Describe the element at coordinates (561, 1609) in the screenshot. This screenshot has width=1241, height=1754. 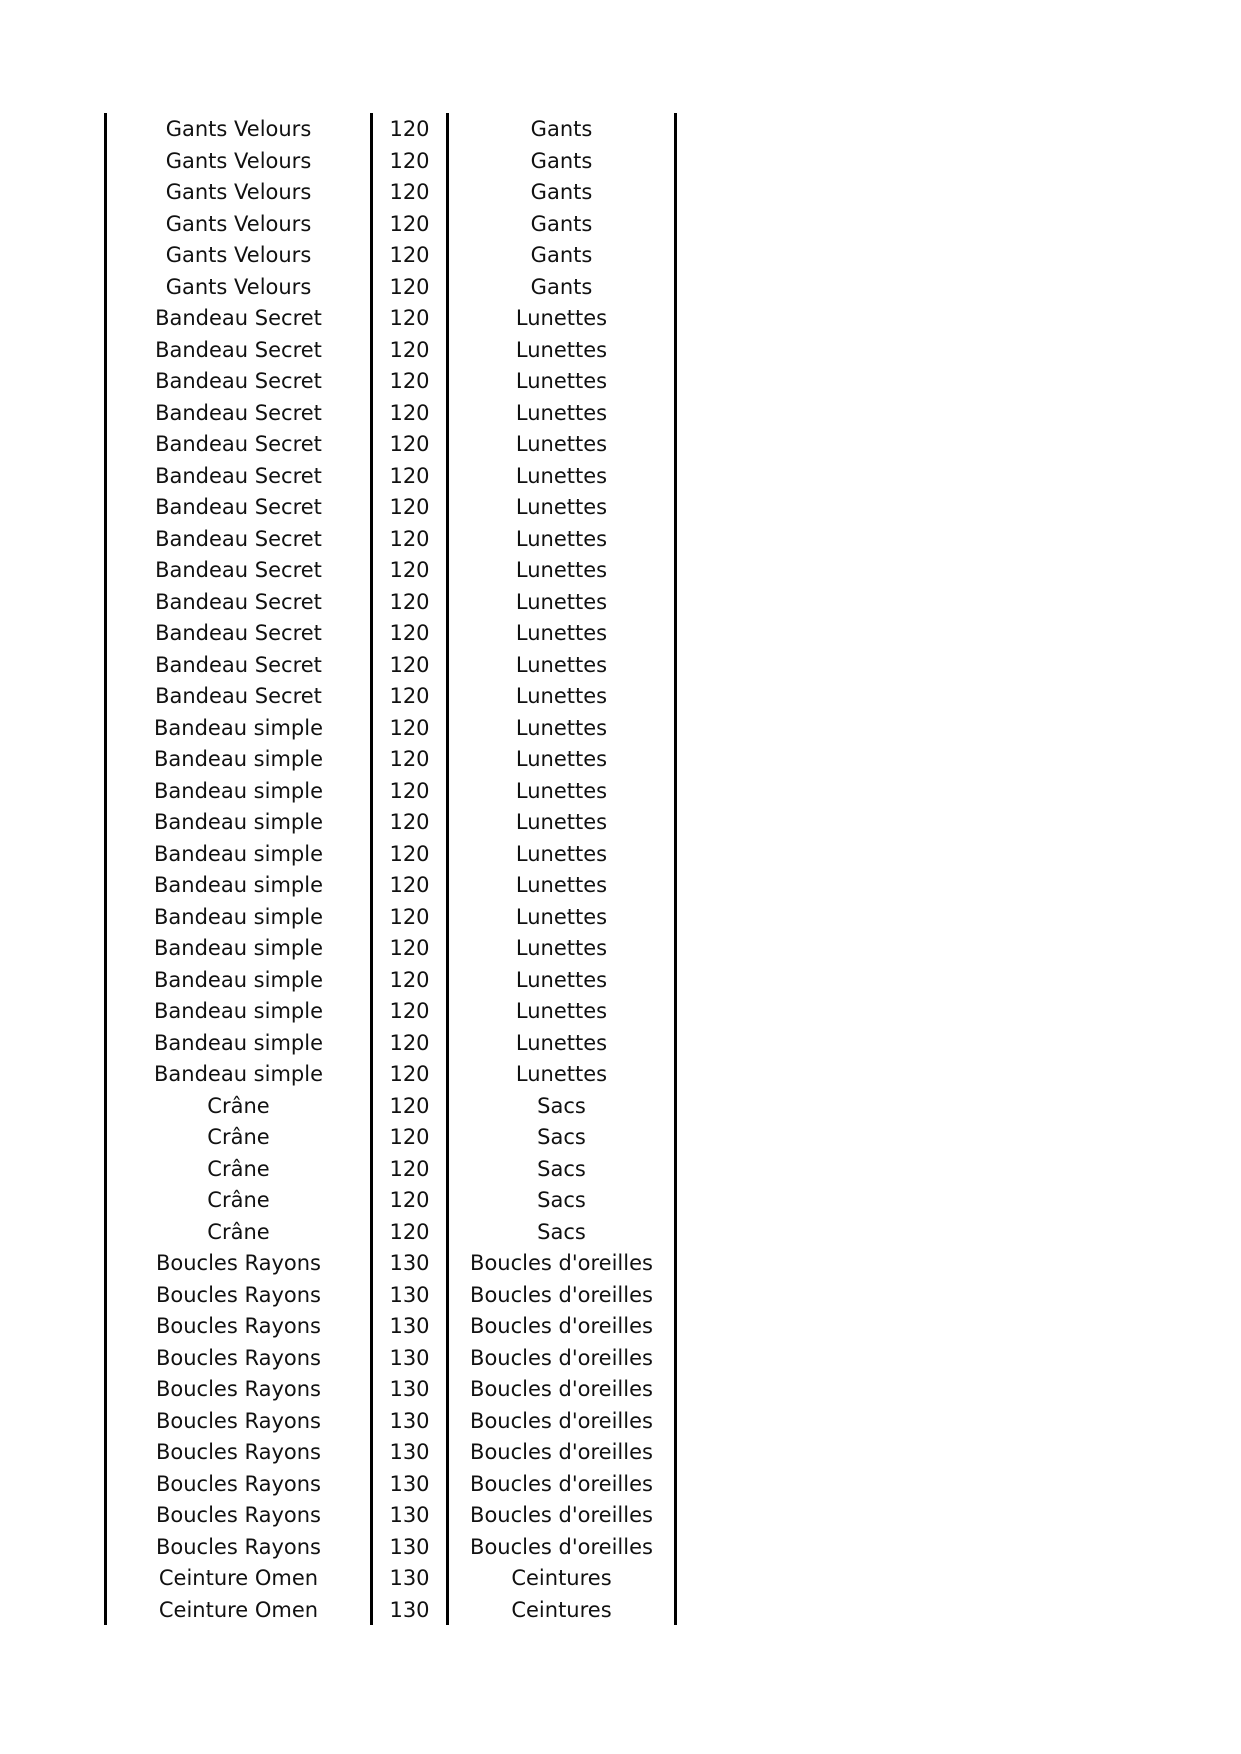
I see `item-category: Ceintures` at that location.